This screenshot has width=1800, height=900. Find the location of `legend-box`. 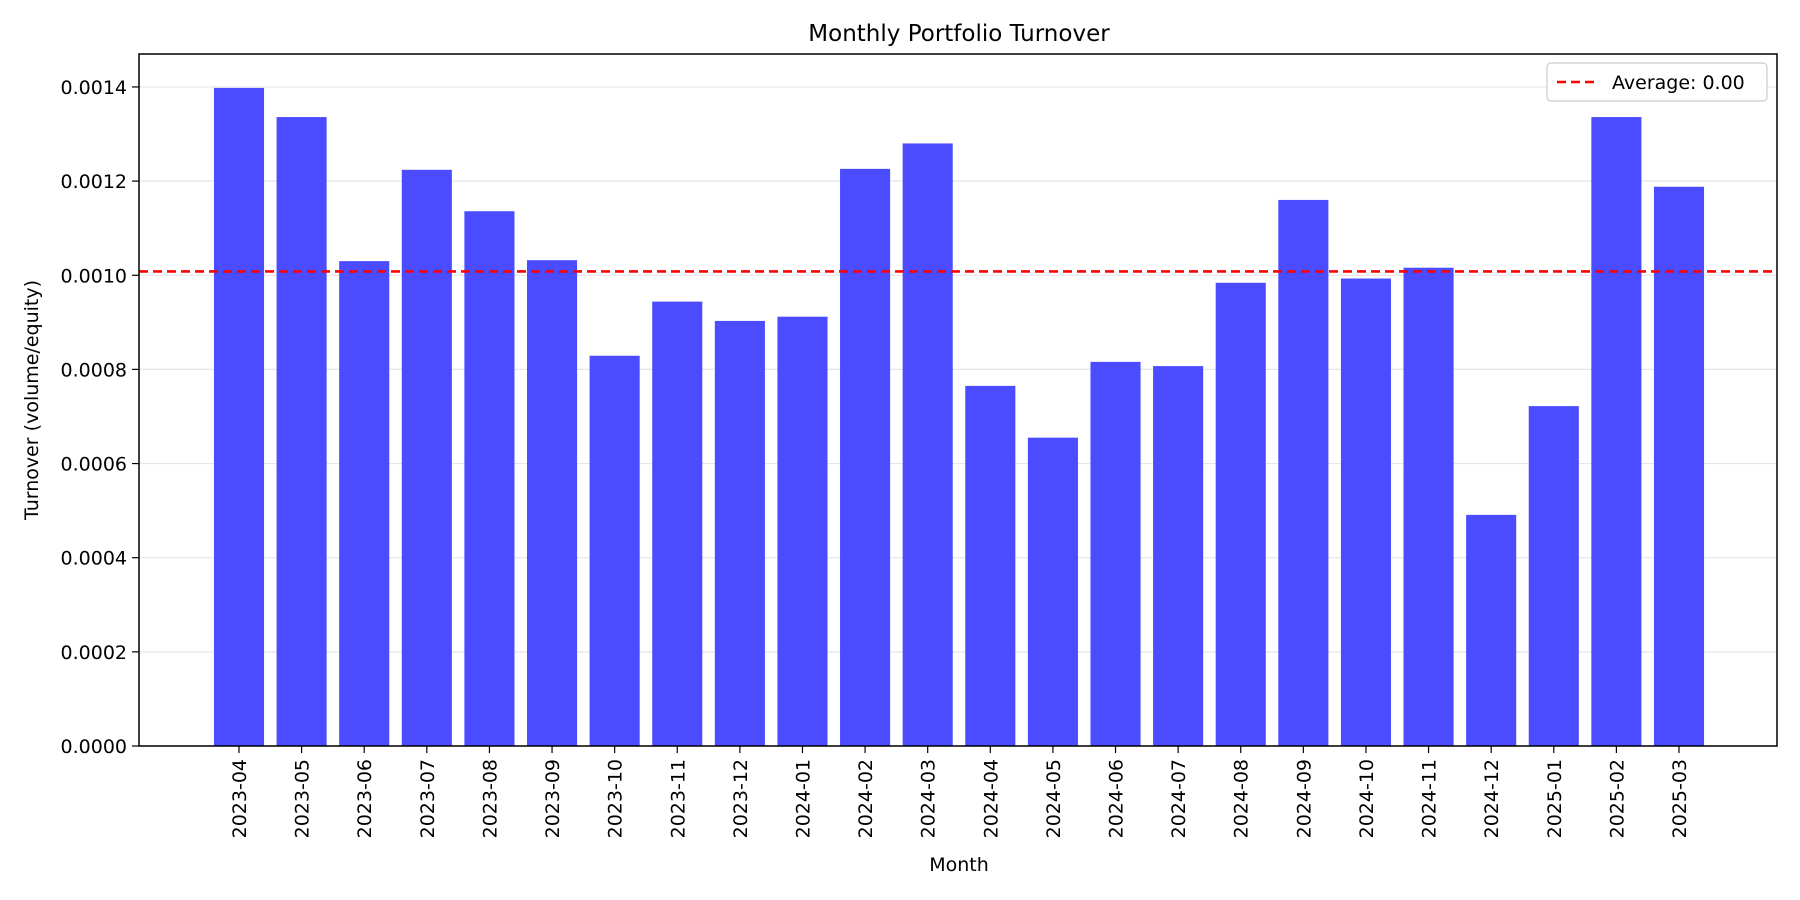

legend-box is located at coordinates (1657, 82).